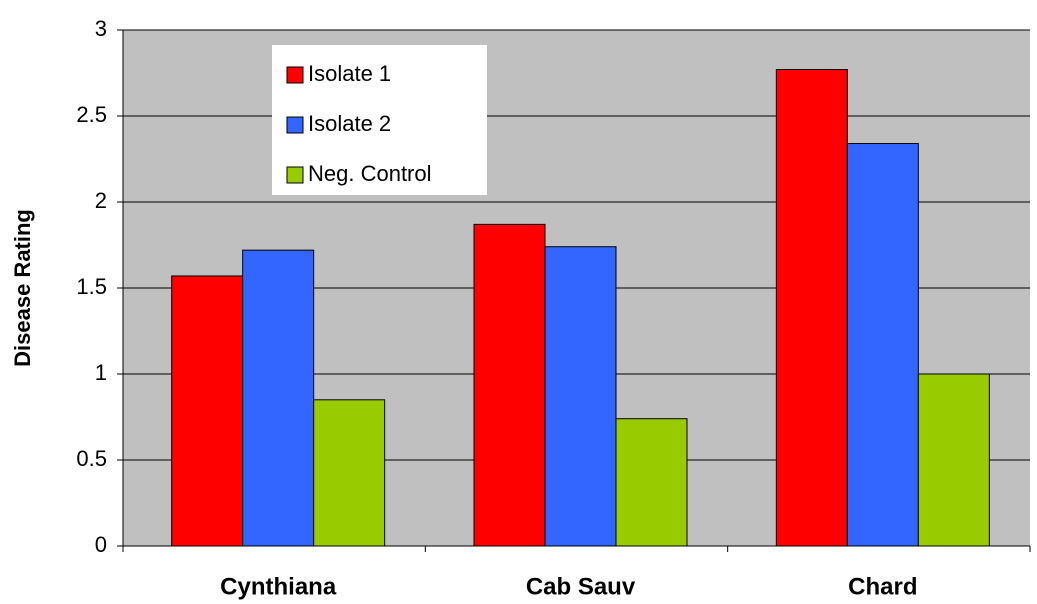 The width and height of the screenshot is (1037, 604). What do you see at coordinates (370, 173) in the screenshot?
I see `legend-label: Neg. Control` at bounding box center [370, 173].